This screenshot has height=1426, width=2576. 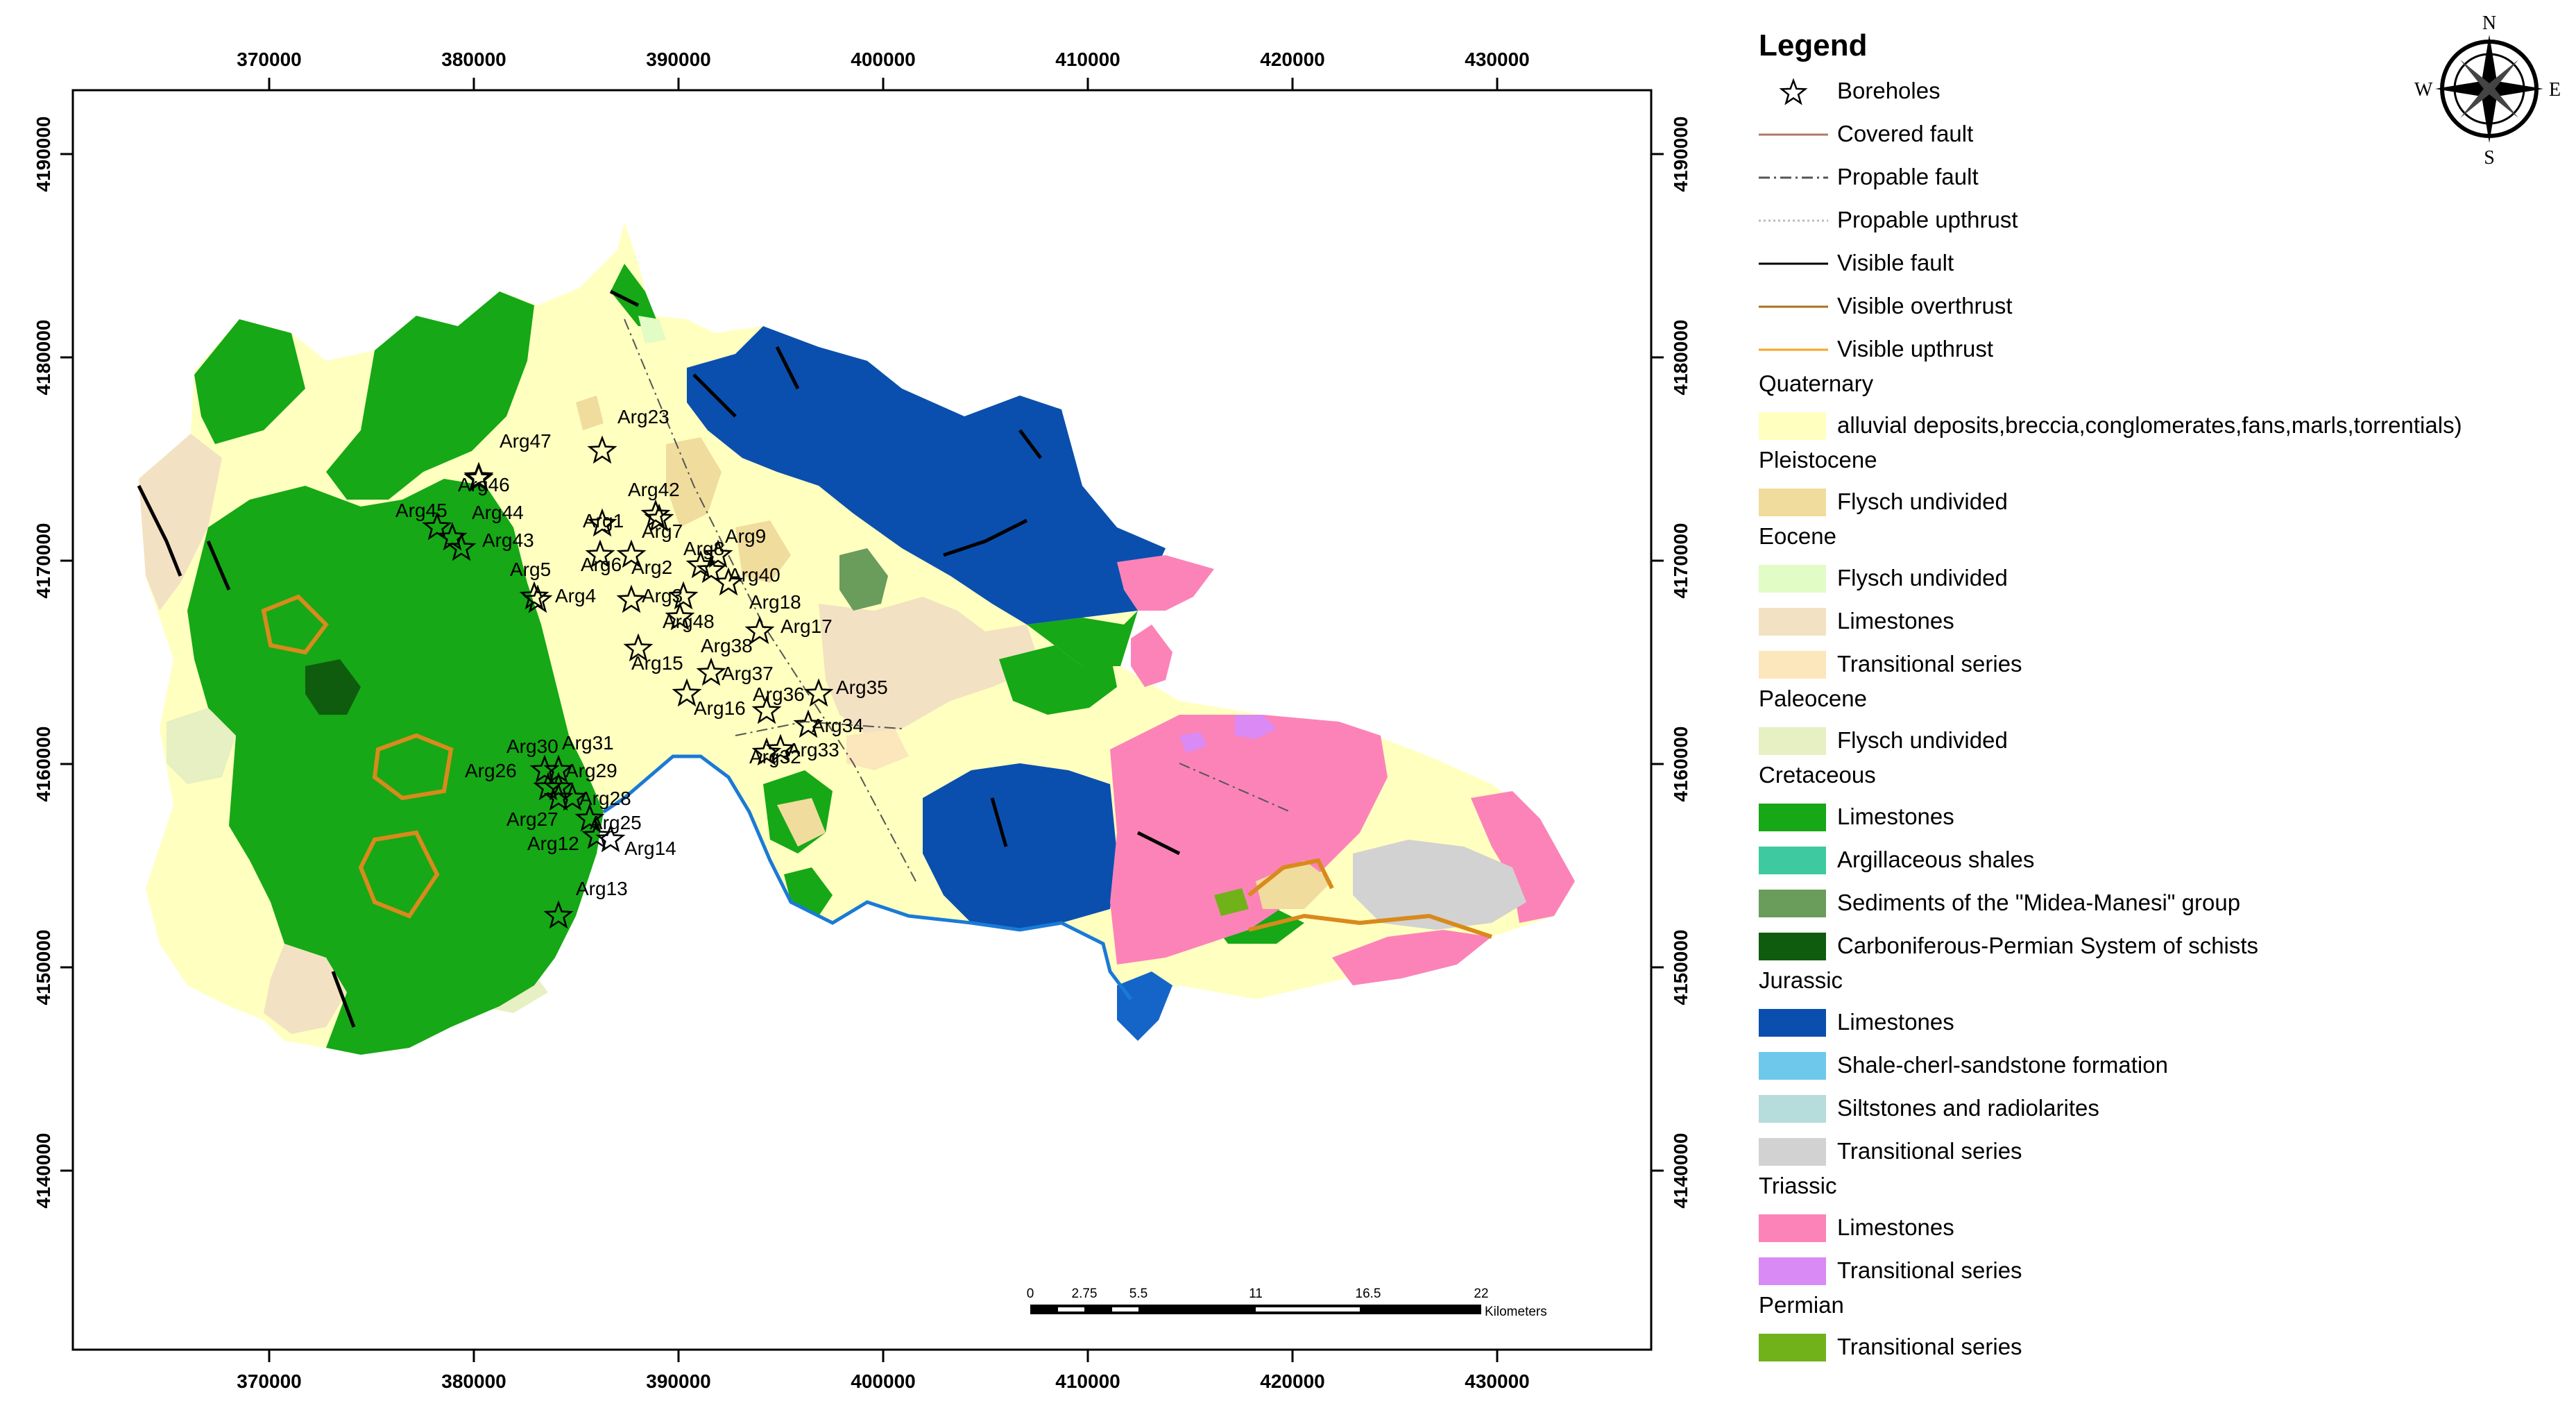 I want to click on x-tick-label: 380000, so click(x=473, y=1381).